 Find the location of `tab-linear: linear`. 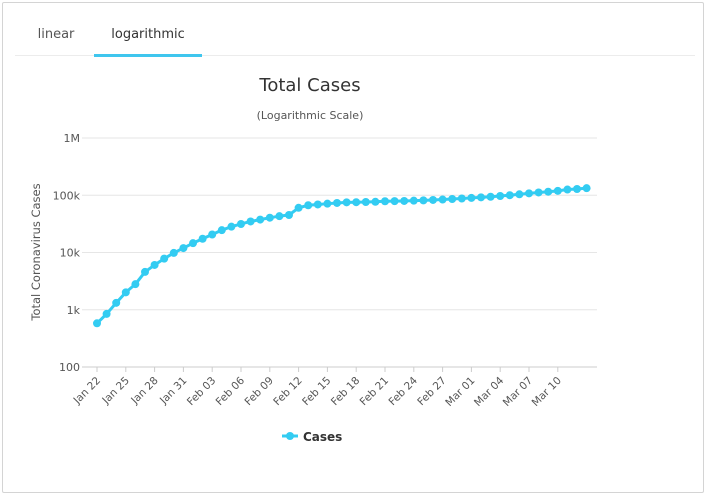

tab-linear: linear is located at coordinates (56, 29).